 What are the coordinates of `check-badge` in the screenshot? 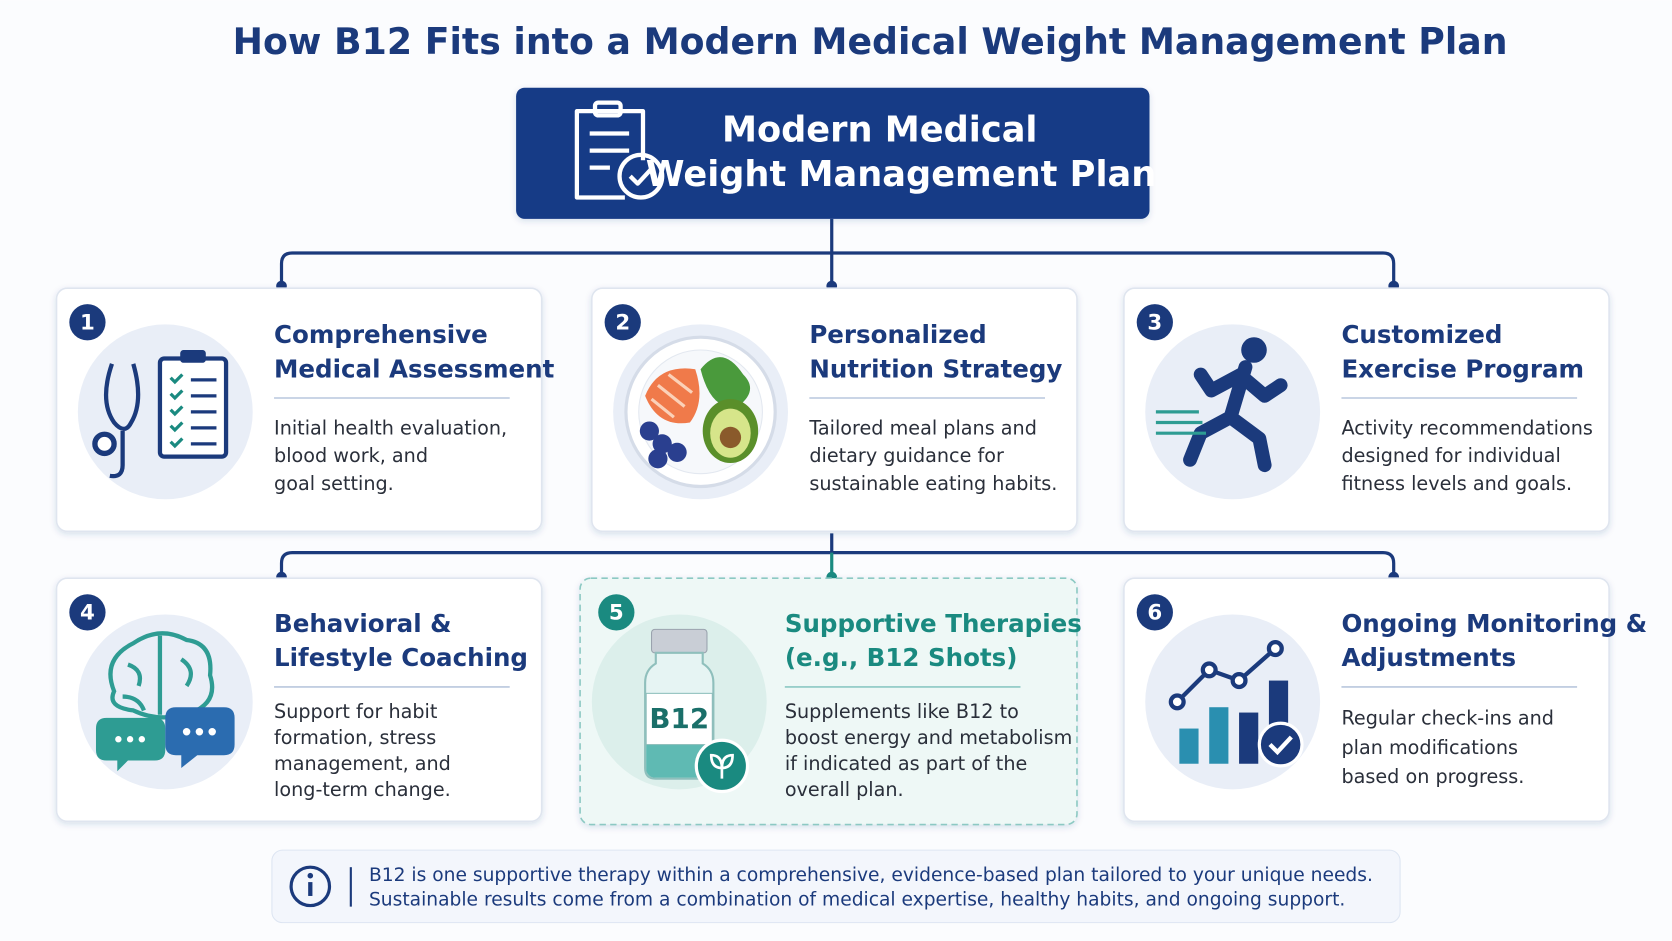 It's located at (1280, 744).